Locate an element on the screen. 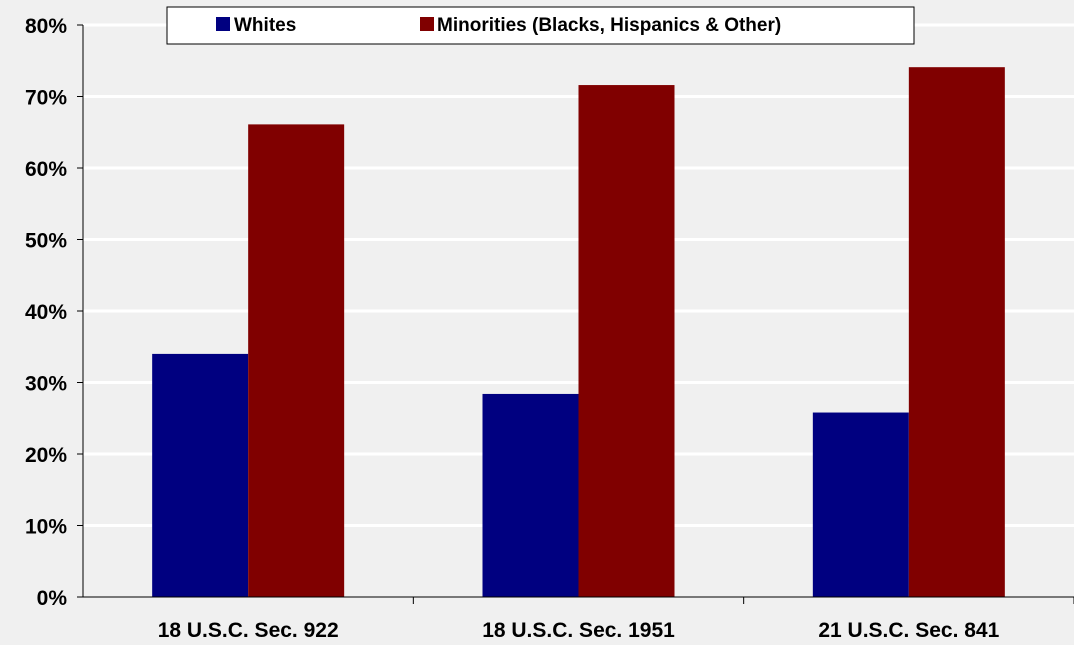 This screenshot has height=645, width=1074. legend-box is located at coordinates (540, 25).